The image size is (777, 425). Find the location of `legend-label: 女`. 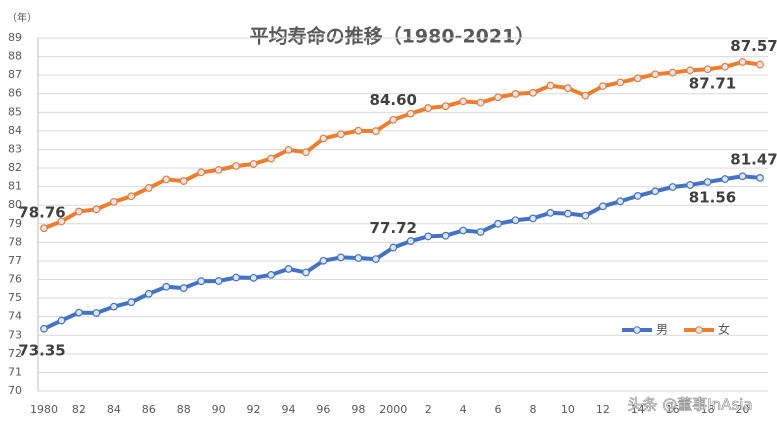

legend-label: 女 is located at coordinates (724, 329).